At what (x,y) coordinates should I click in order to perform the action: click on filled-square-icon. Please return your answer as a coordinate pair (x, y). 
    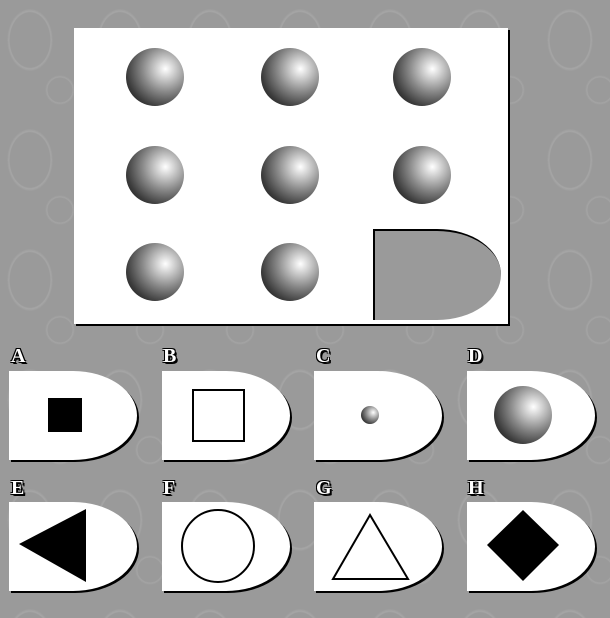
    Looking at the image, I should click on (65, 415).